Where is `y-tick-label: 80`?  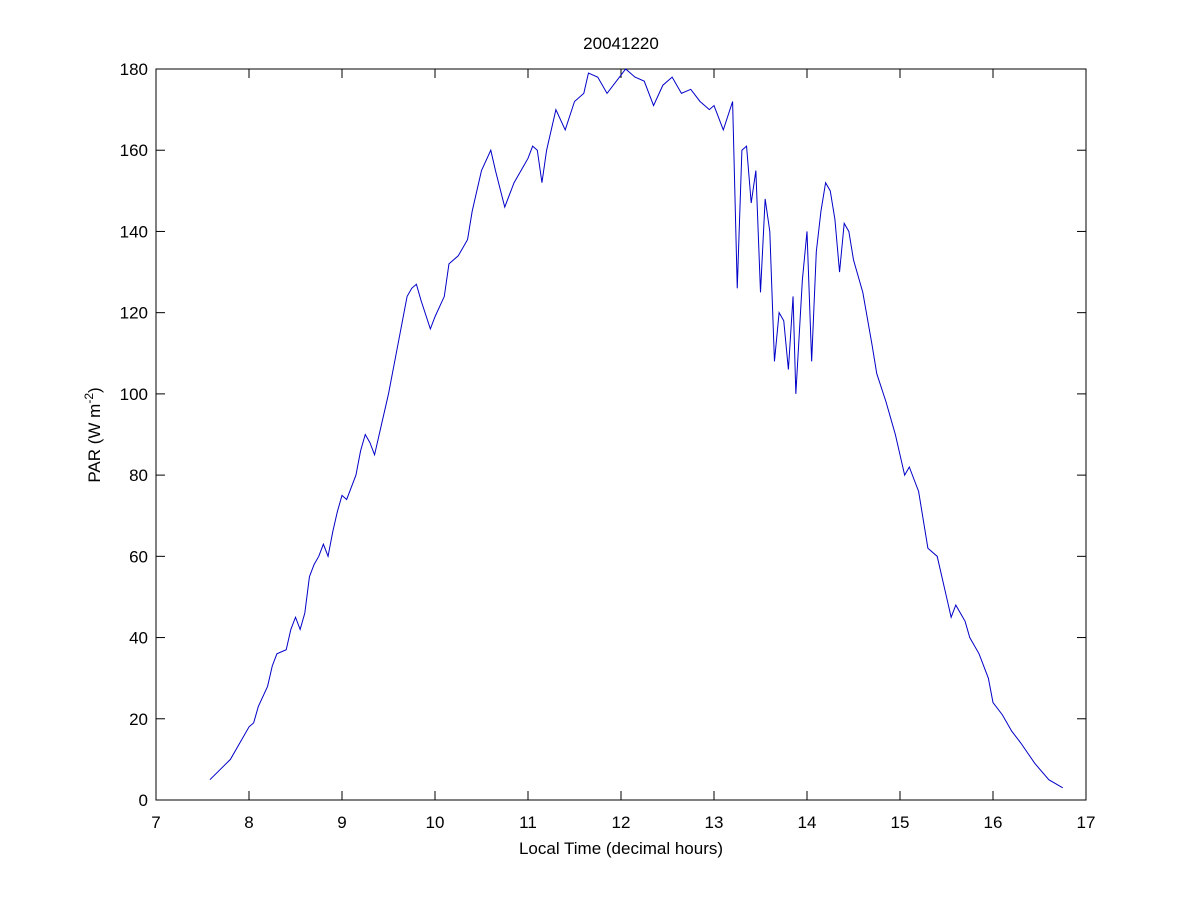 y-tick-label: 80 is located at coordinates (138, 475).